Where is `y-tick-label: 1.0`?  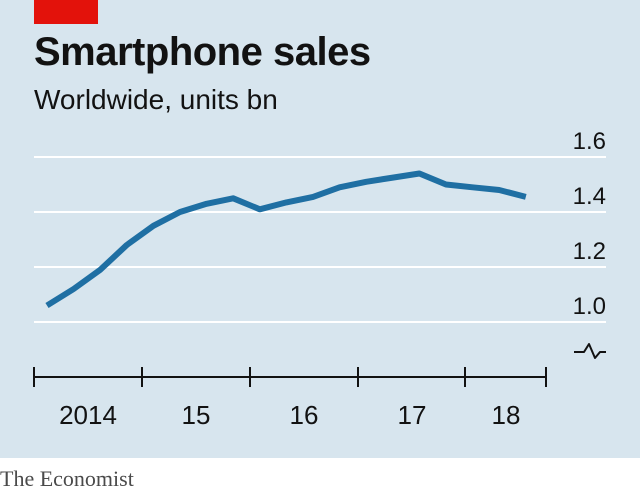 y-tick-label: 1.0 is located at coordinates (589, 306).